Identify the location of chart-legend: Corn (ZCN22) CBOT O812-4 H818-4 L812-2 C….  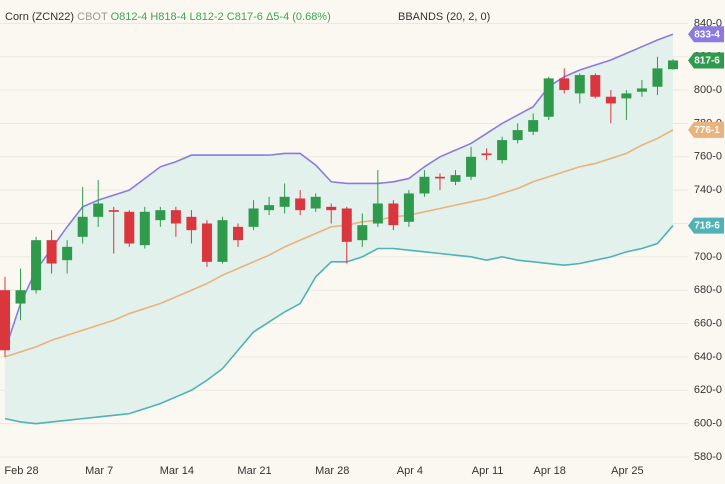
(168, 17).